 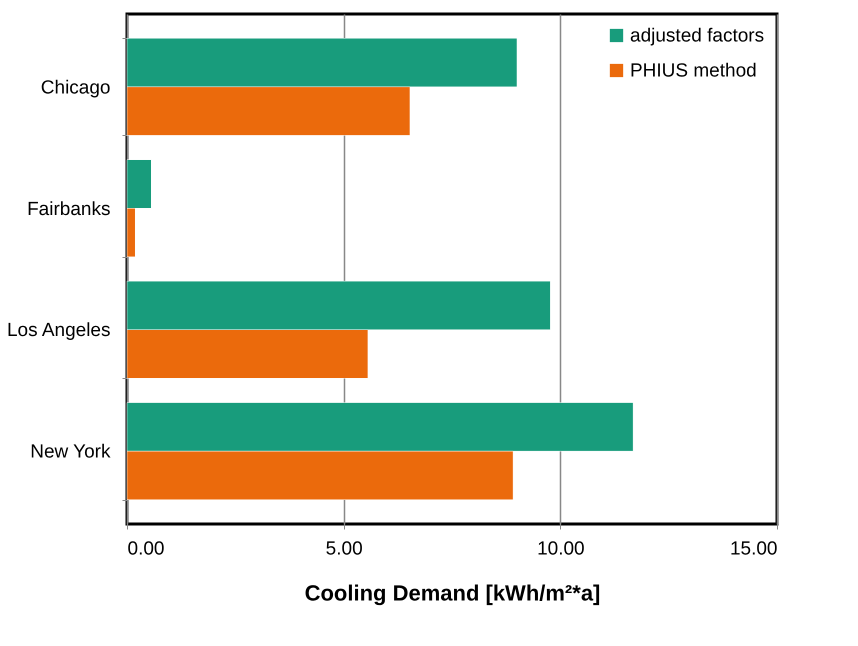 What do you see at coordinates (452, 593) in the screenshot?
I see `x-axis-title: Cooling Demand [kWh/m²*a]` at bounding box center [452, 593].